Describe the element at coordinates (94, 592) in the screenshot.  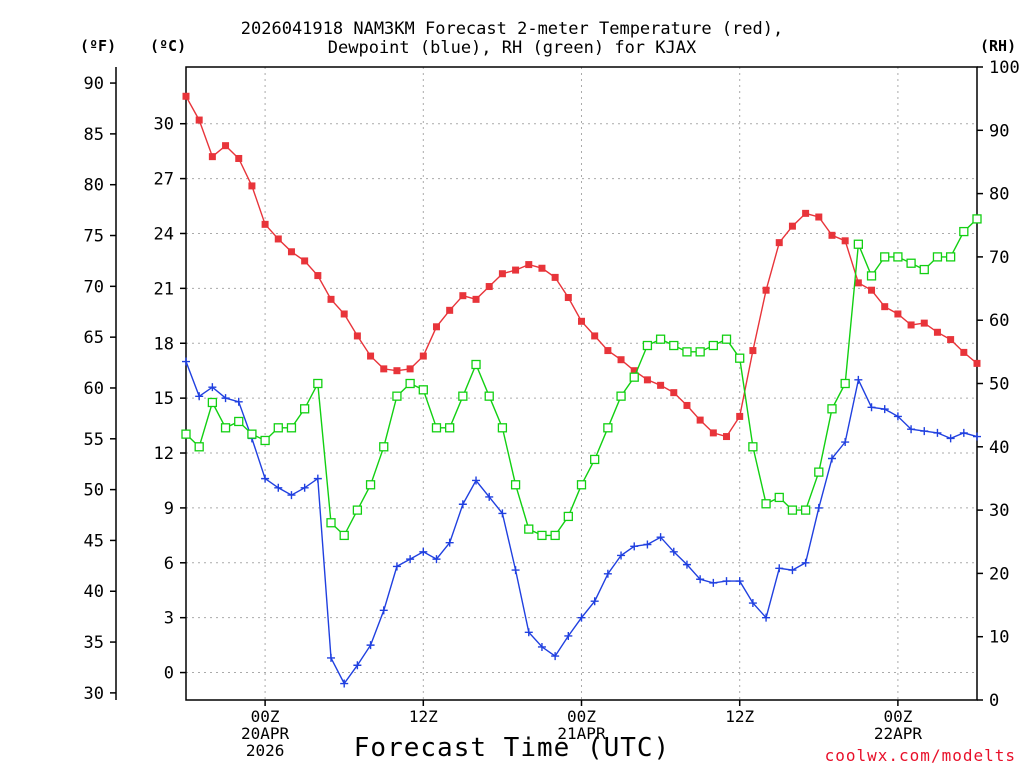
I see `fahrenheit-tick-label: 40` at that location.